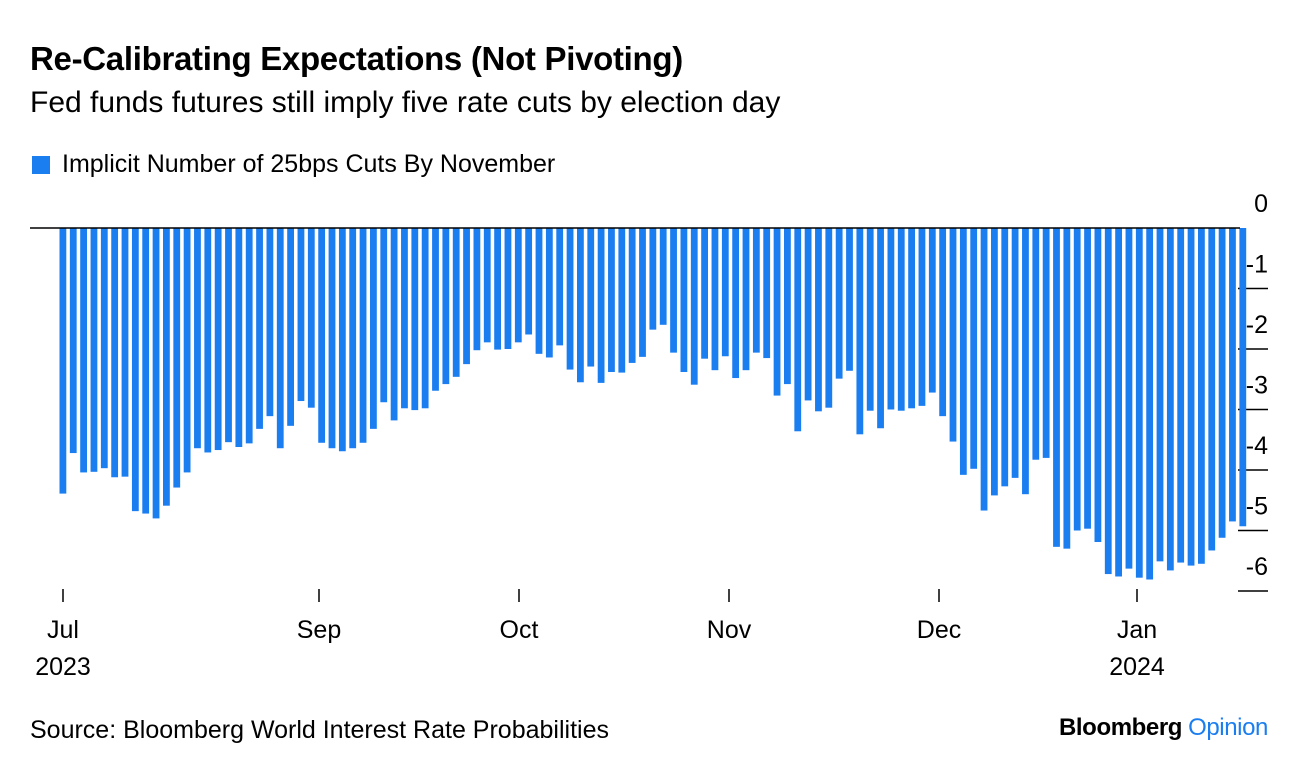 This screenshot has height=774, width=1296. I want to click on y-tick-label: -5, so click(1257, 507).